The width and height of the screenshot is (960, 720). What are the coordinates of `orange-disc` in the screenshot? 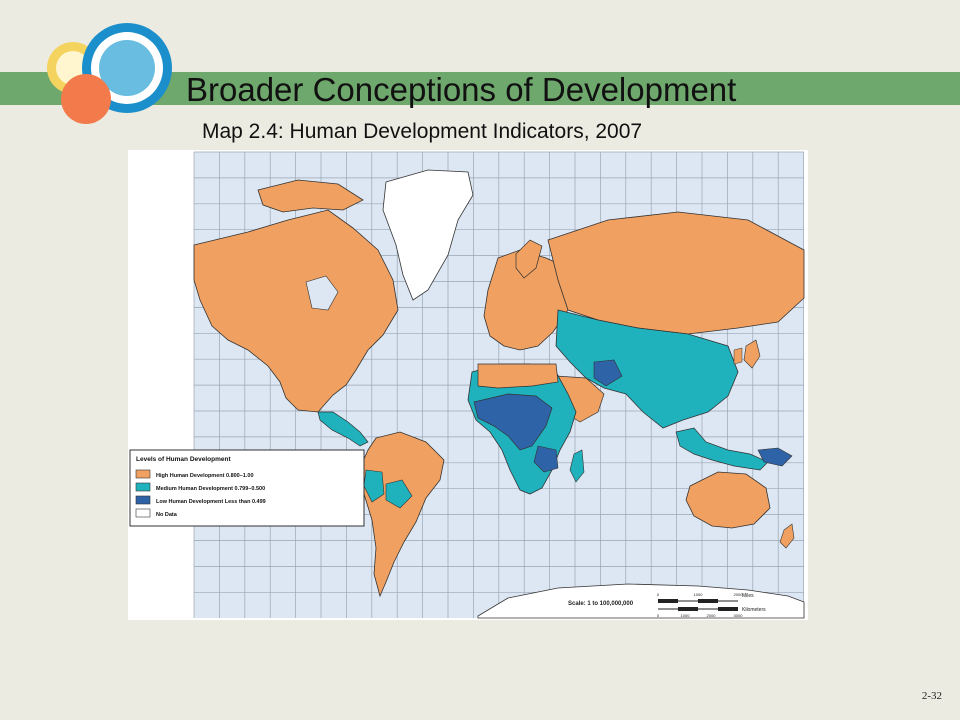 It's located at (86, 99).